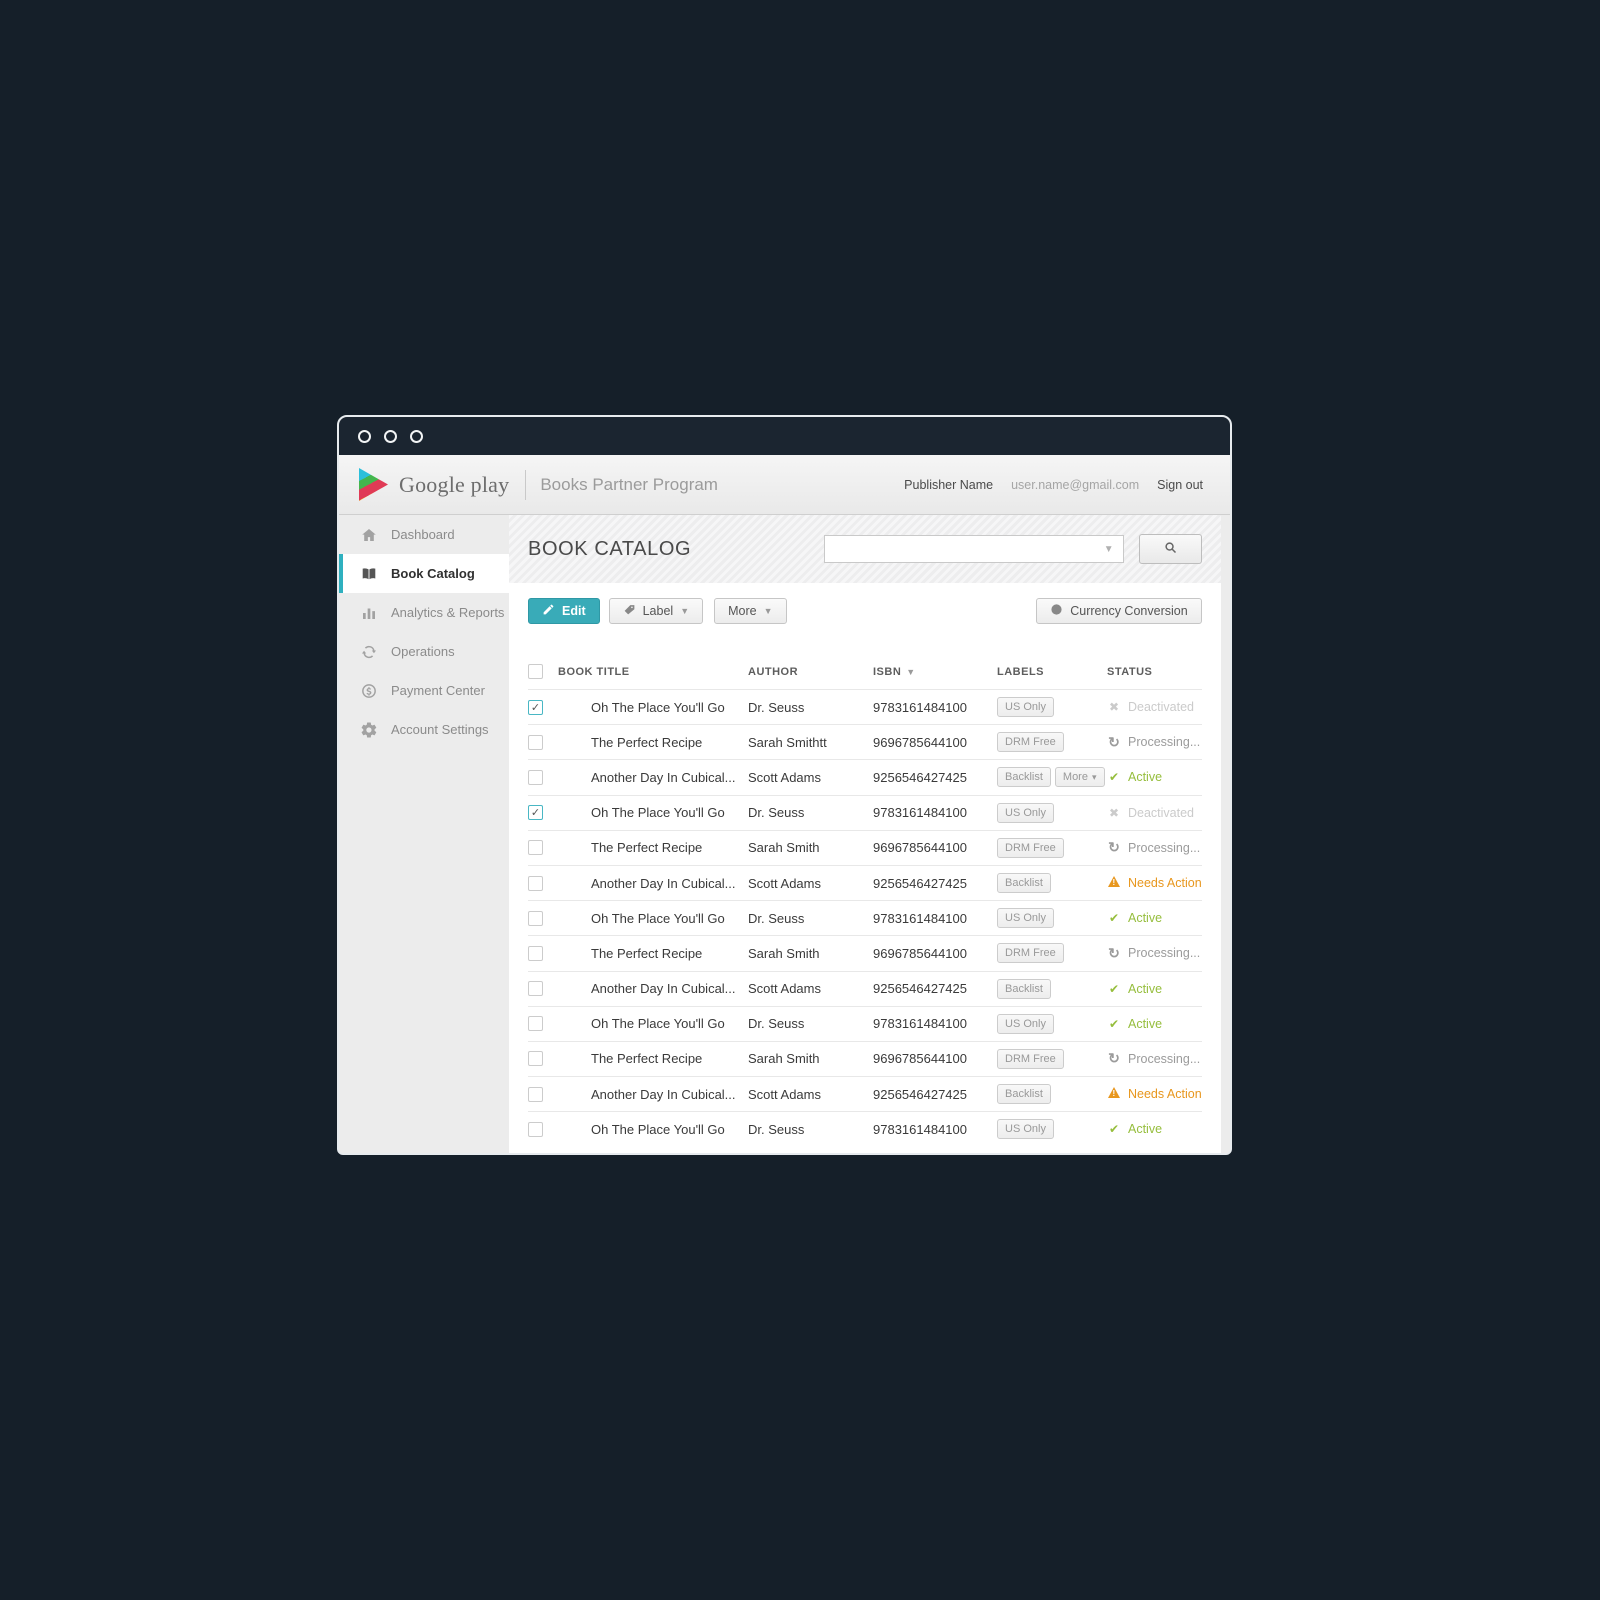 The width and height of the screenshot is (1600, 1600). I want to click on sidebar-item-account-settings: Account Settings, so click(424, 729).